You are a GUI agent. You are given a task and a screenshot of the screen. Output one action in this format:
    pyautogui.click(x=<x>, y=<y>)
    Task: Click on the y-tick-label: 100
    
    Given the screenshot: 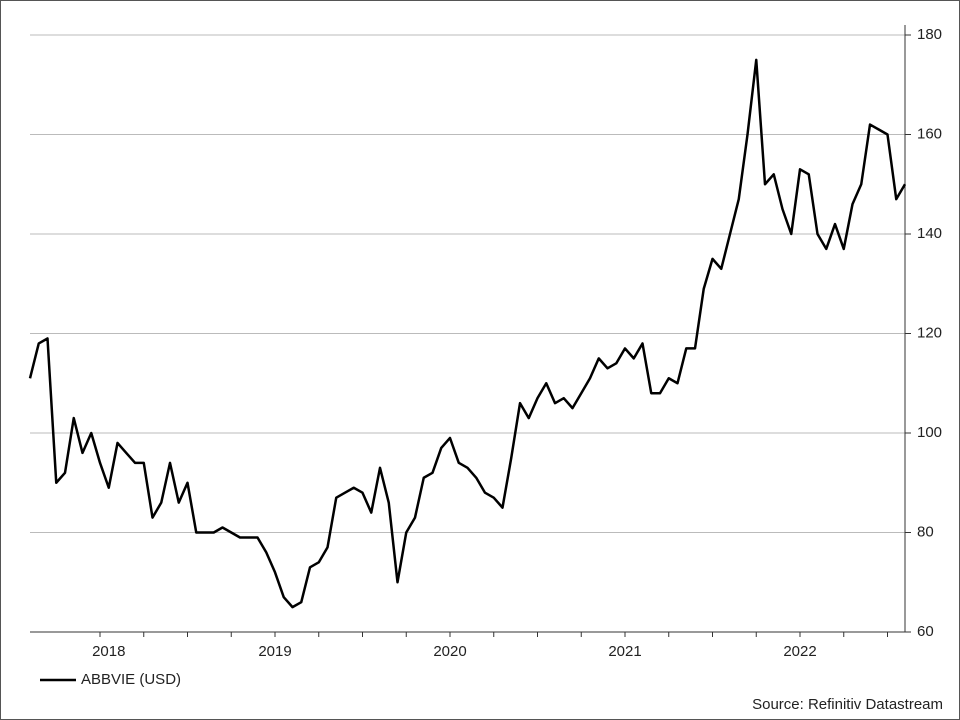 What is the action you would take?
    pyautogui.click(x=929, y=432)
    